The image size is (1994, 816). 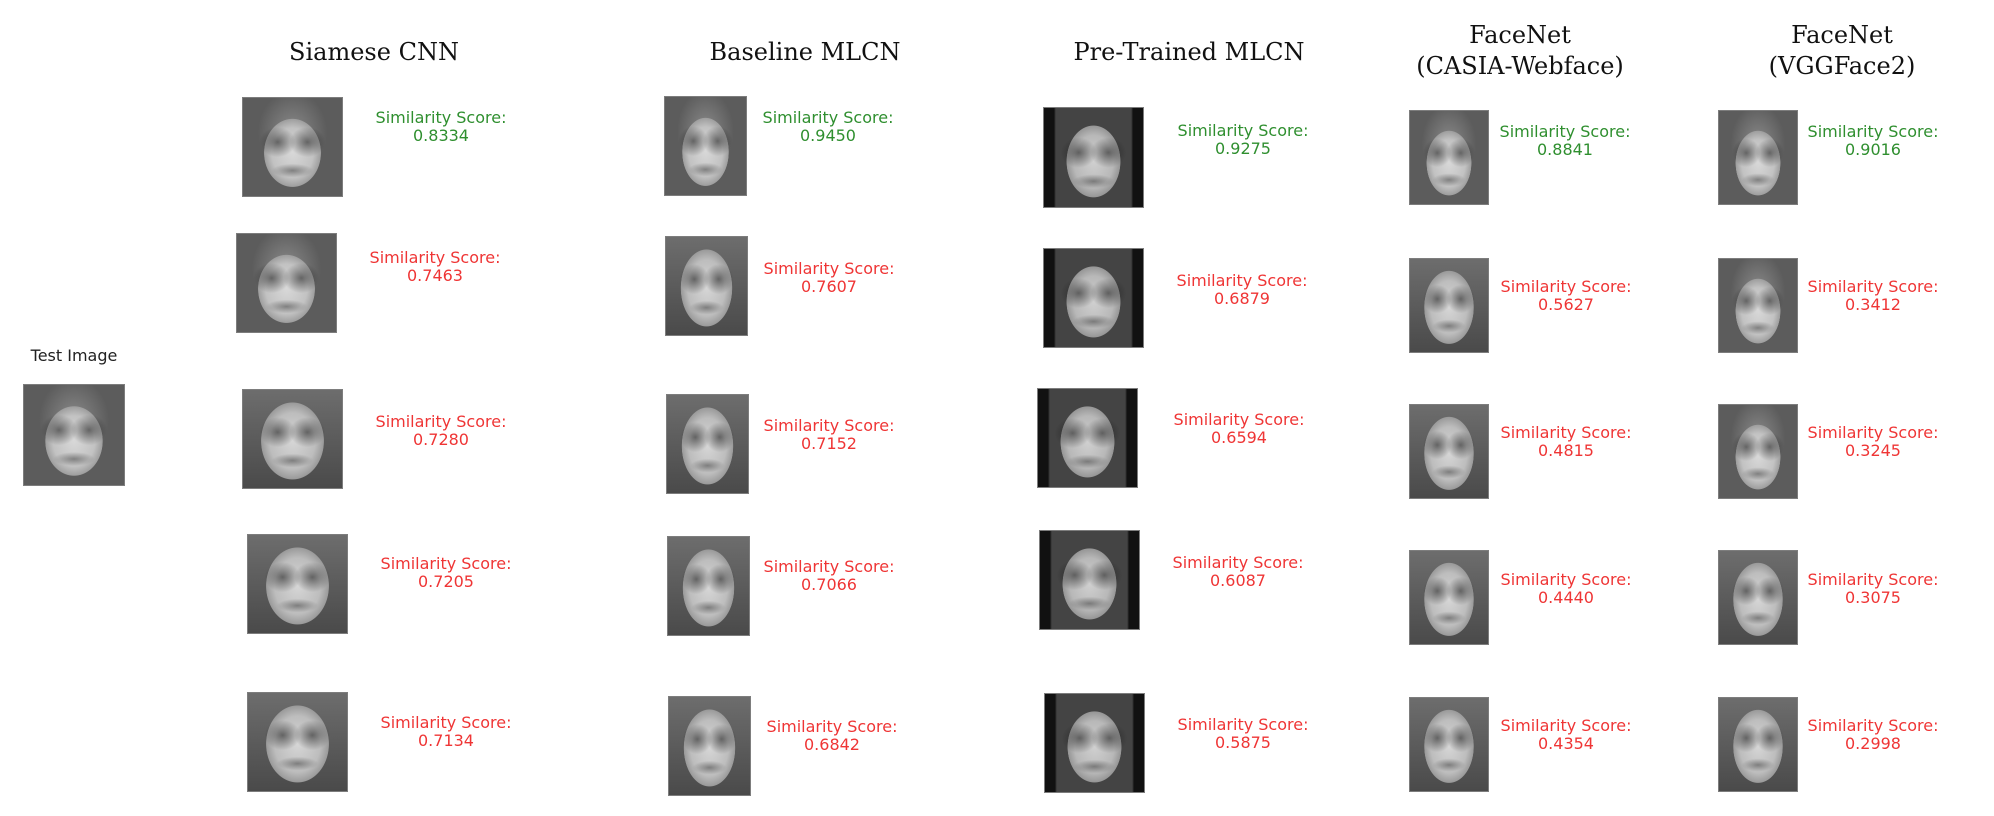 I want to click on column-title: Baseline MLCN, so click(x=805, y=52).